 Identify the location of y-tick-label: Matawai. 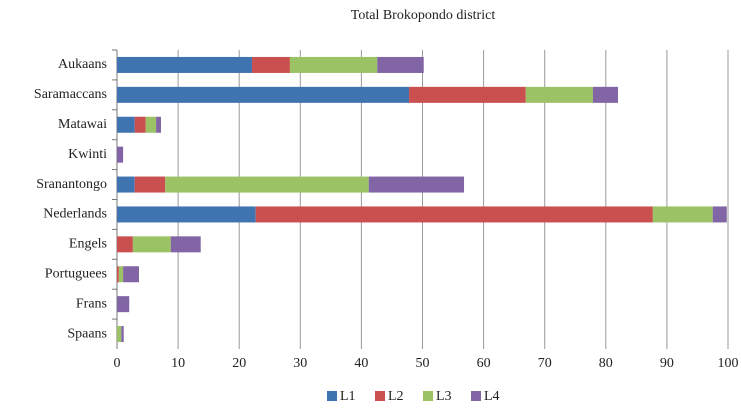
(82, 124).